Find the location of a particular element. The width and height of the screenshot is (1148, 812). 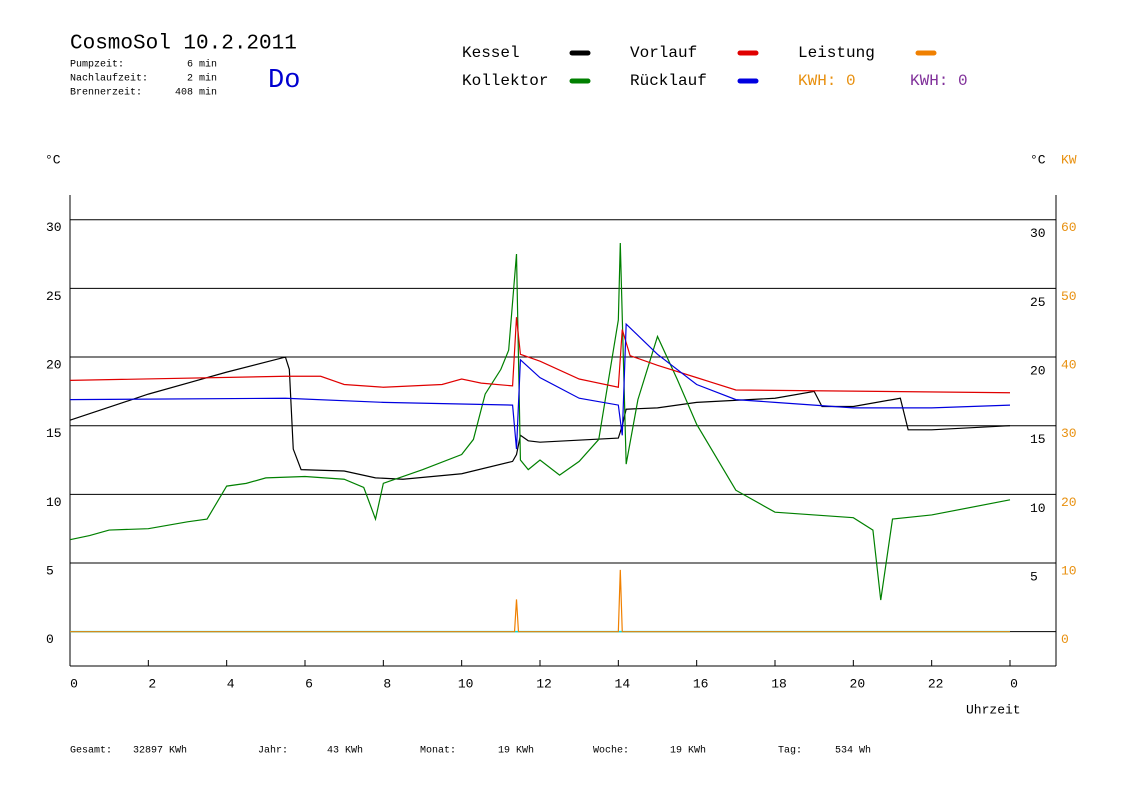

x-tick-label: 16 is located at coordinates (701, 683).